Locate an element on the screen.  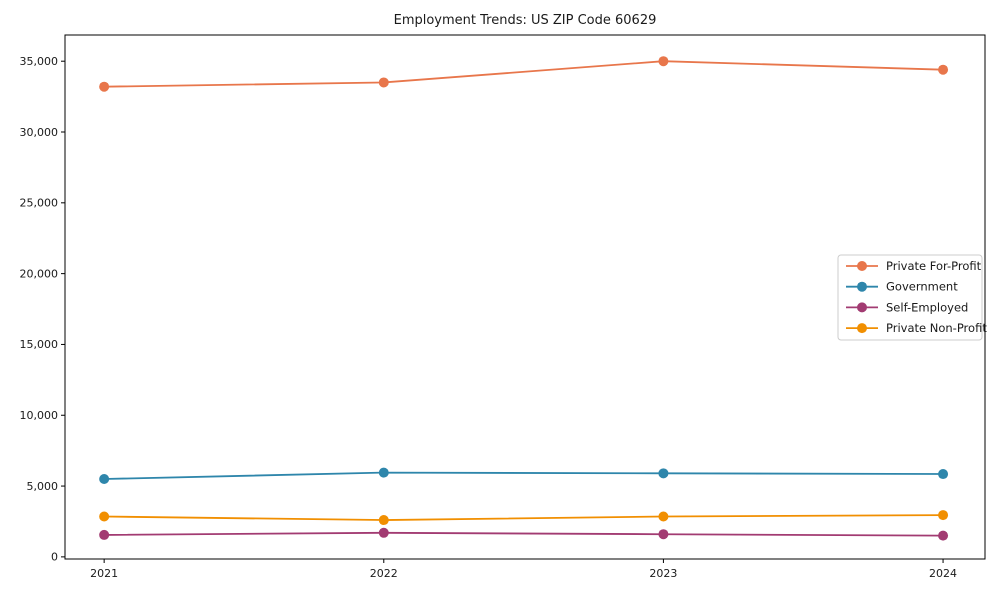
y-tick-label: 25,000 is located at coordinates (39, 203).